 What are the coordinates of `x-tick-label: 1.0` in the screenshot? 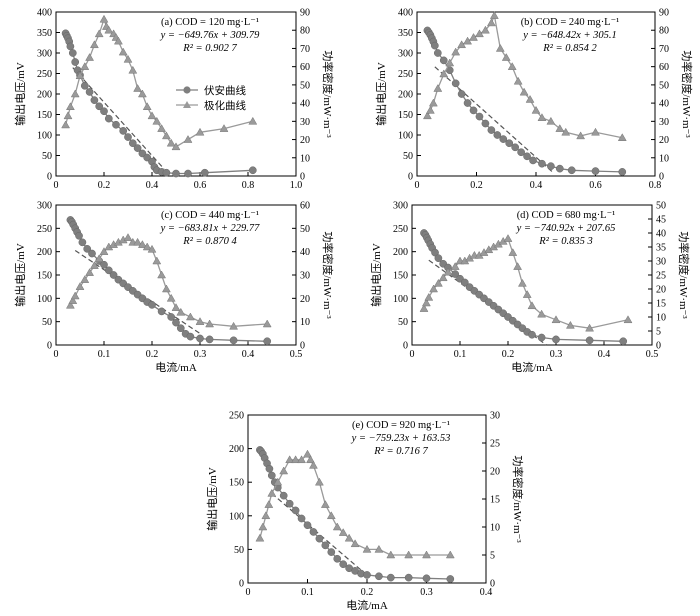 It's located at (296, 185).